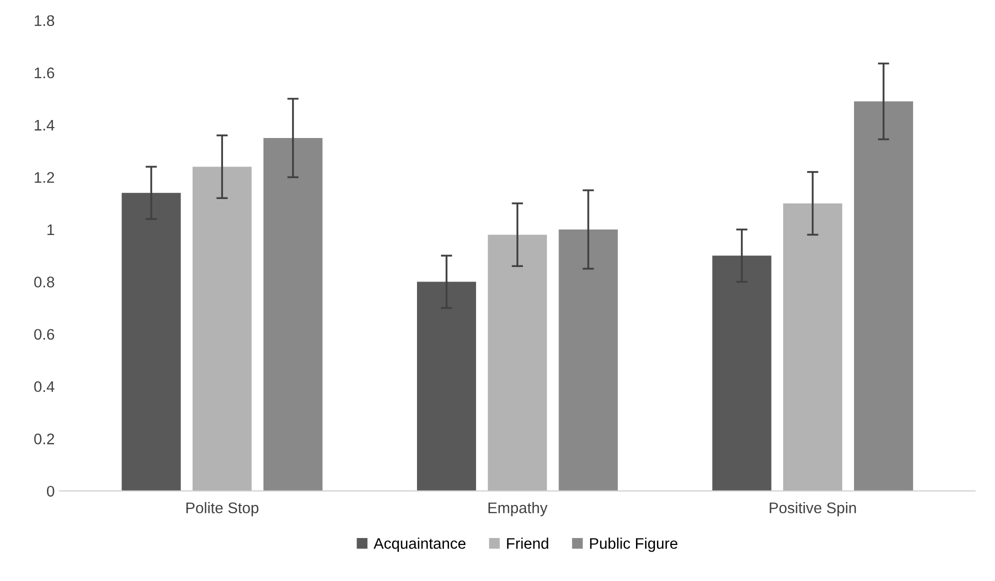  What do you see at coordinates (634, 545) in the screenshot?
I see `legend-label: Public Figure` at bounding box center [634, 545].